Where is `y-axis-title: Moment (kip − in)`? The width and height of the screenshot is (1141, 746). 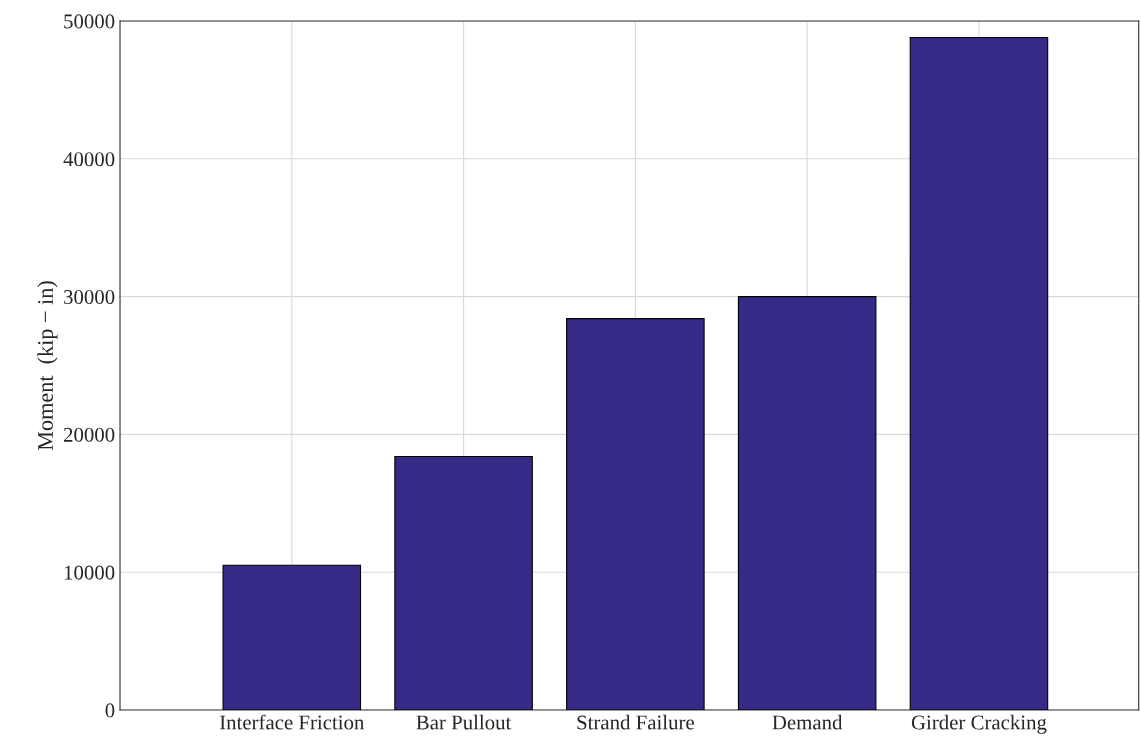 y-axis-title: Moment (kip − in) is located at coordinates (47, 366).